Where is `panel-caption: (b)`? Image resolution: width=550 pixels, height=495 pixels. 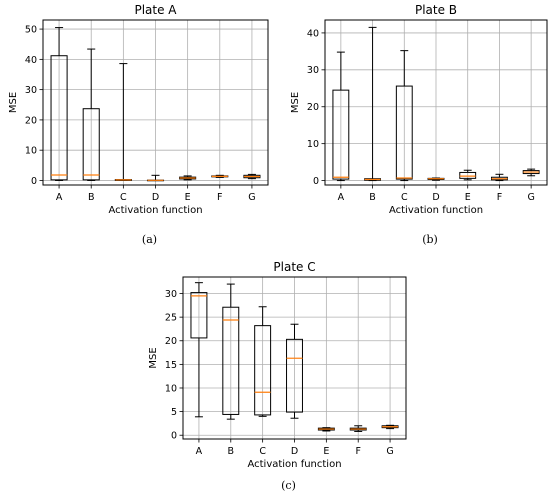
panel-caption: (b) is located at coordinates (430, 239).